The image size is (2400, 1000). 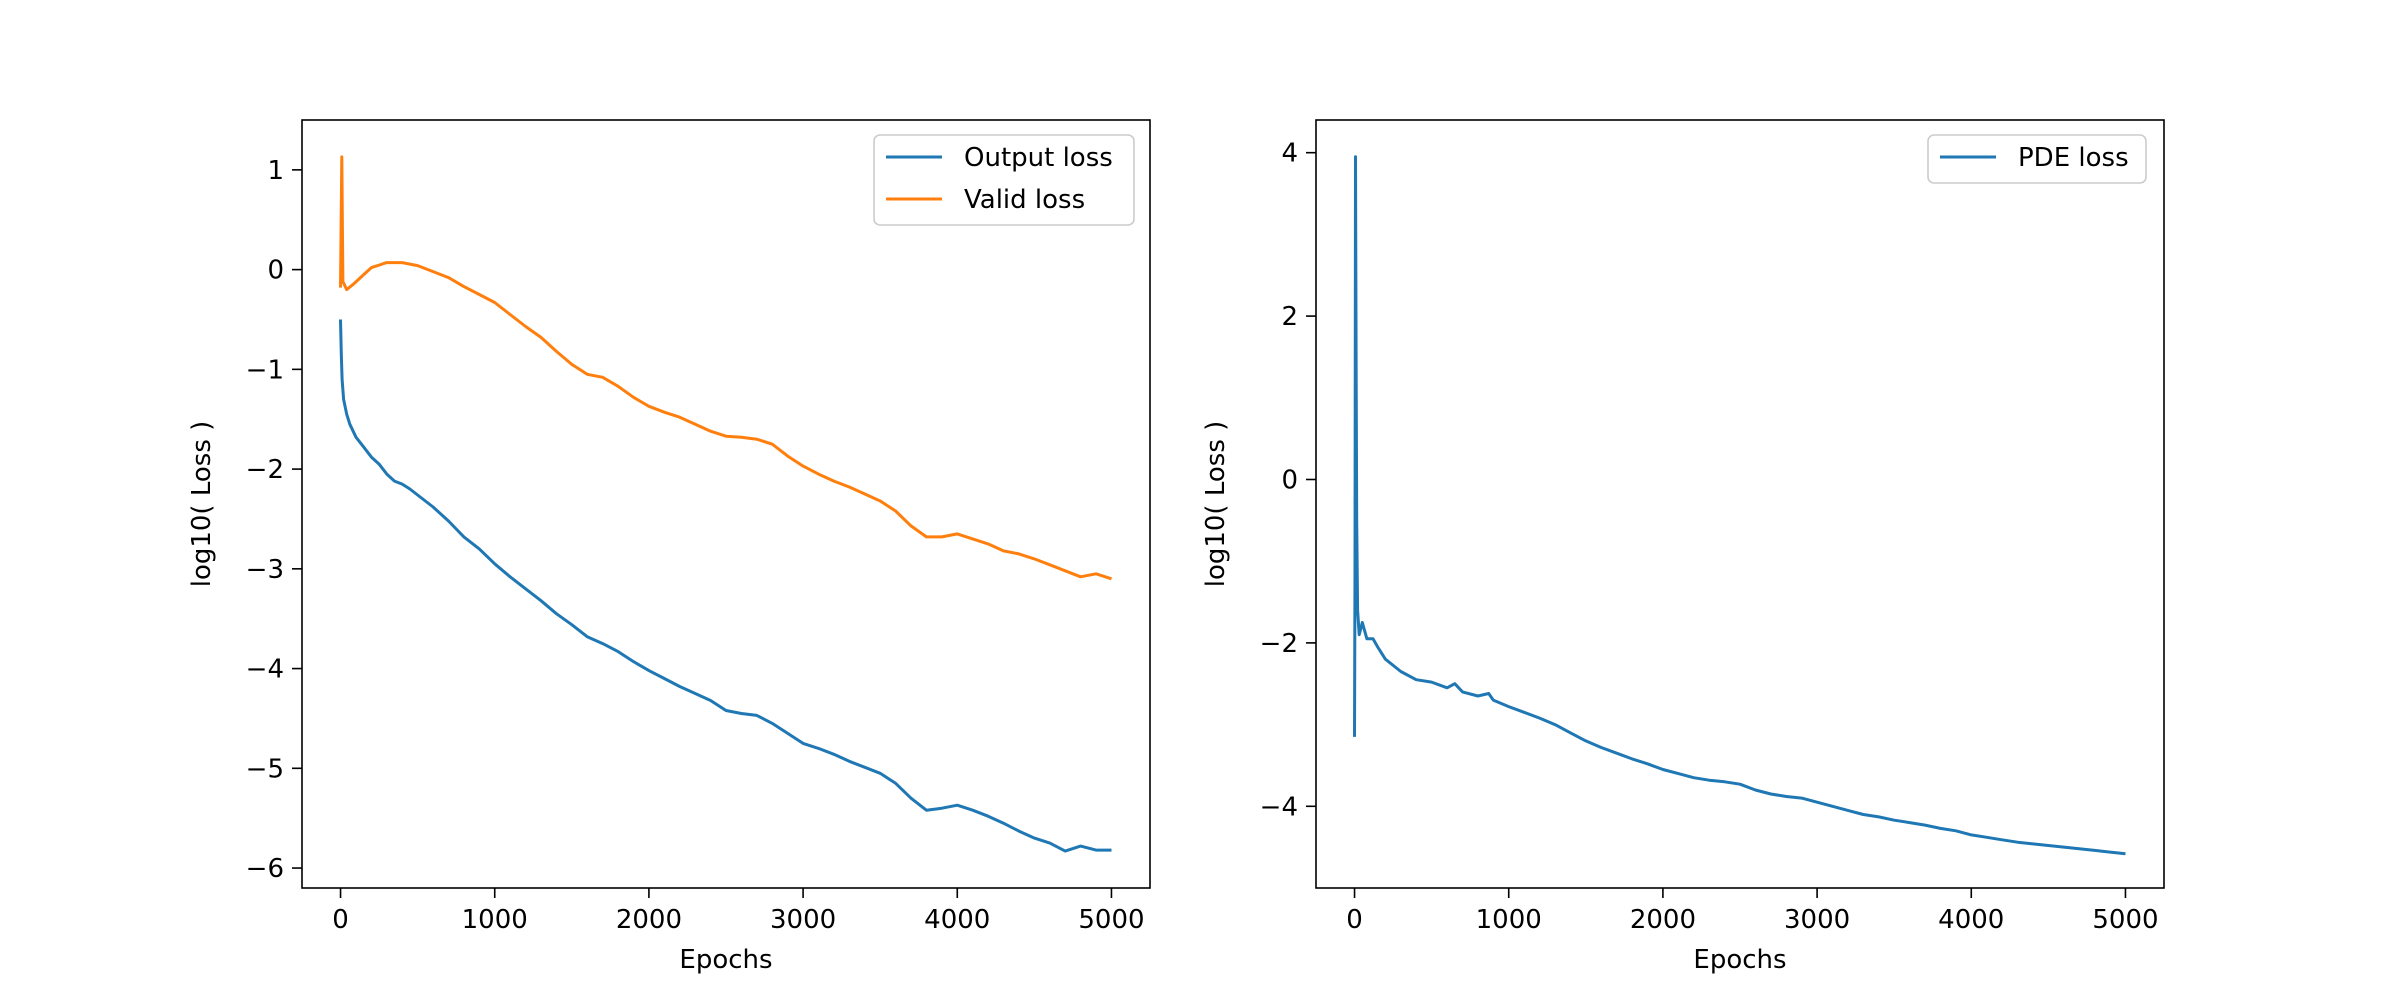 What do you see at coordinates (725, 368) in the screenshot?
I see `series-line-valid-loss` at bounding box center [725, 368].